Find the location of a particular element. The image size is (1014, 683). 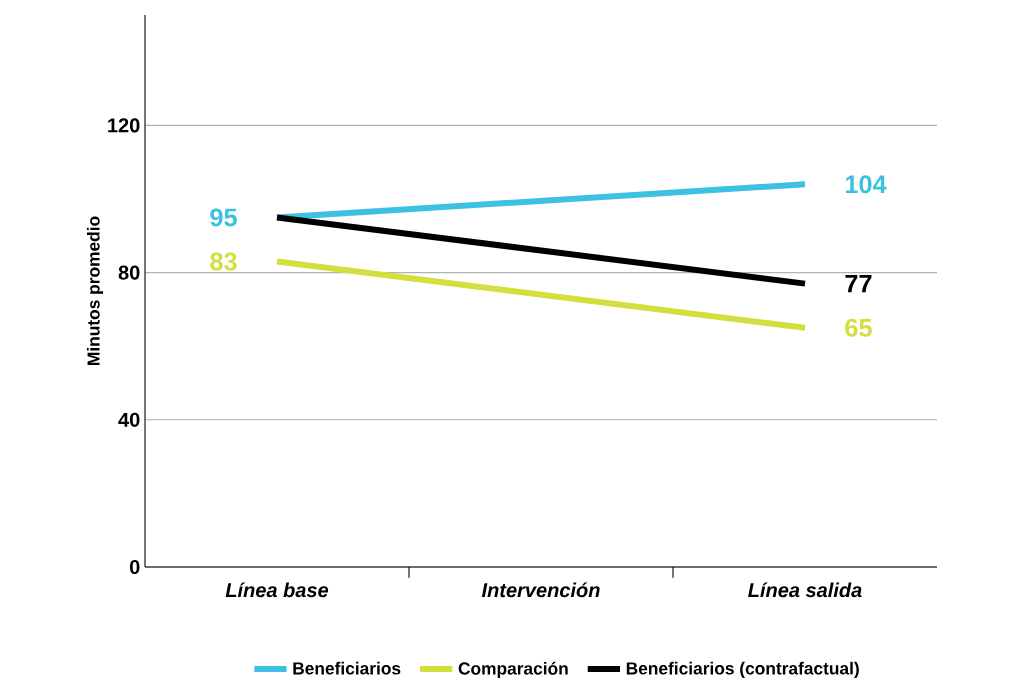

y-tick-label: 120 is located at coordinates (124, 125).